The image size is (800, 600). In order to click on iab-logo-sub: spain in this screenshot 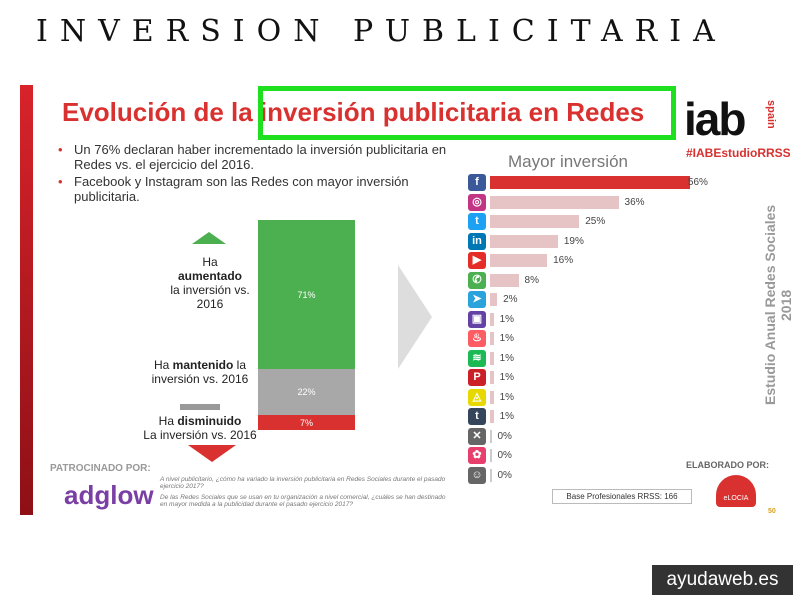, I will do `click(771, 114)`.